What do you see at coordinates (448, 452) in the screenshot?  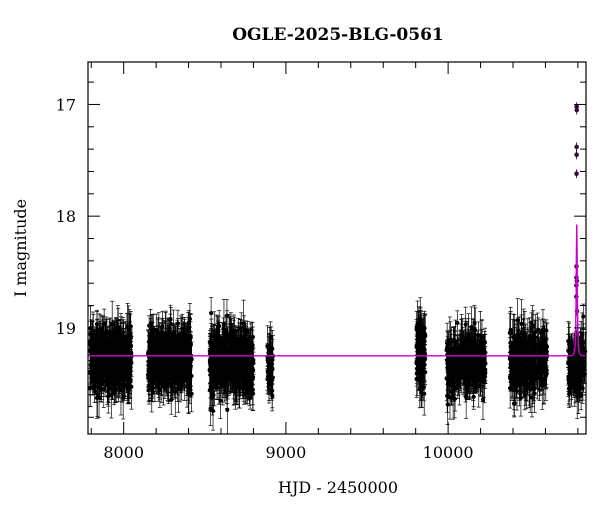 I see `x-tick-label: 10000` at bounding box center [448, 452].